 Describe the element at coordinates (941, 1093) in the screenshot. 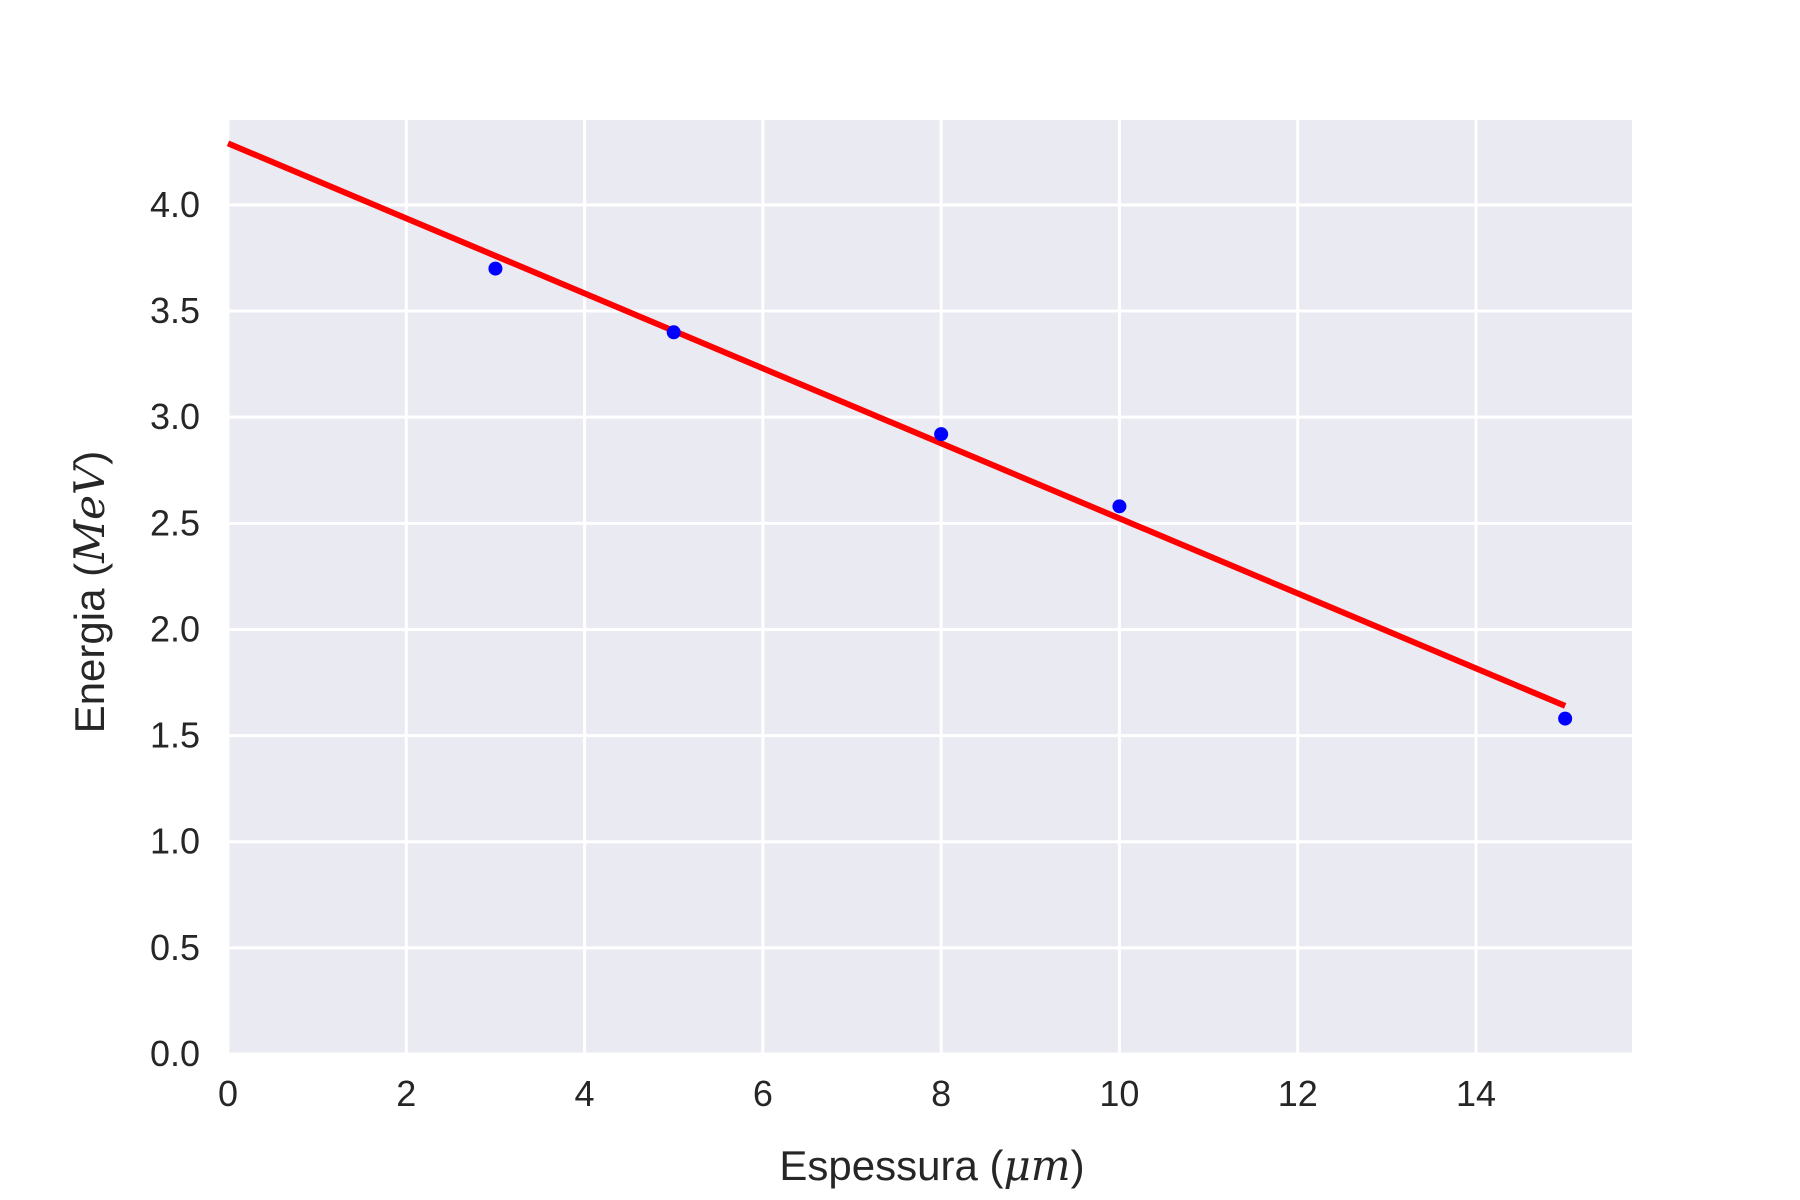

I see `x-tick-label: 8` at that location.